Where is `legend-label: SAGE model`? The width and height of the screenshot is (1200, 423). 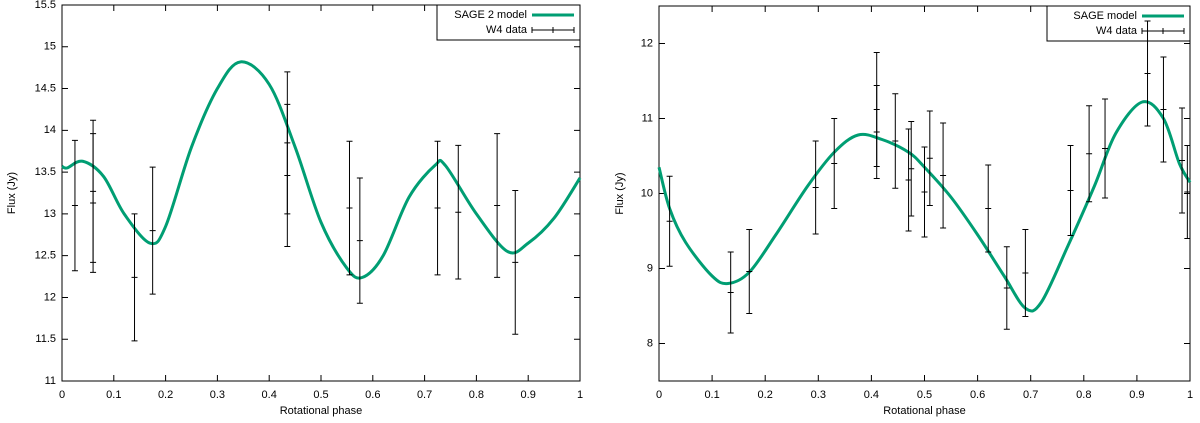
legend-label: SAGE model is located at coordinates (1105, 16).